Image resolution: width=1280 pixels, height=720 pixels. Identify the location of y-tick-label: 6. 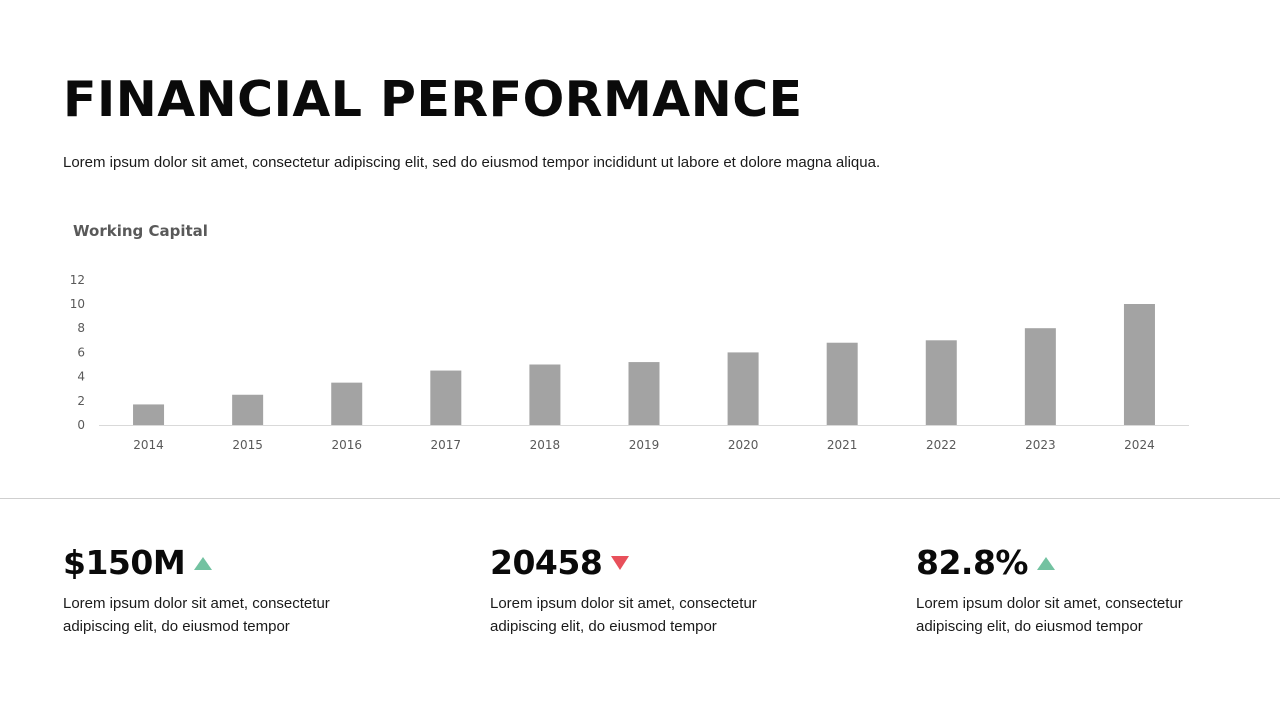
(81, 352).